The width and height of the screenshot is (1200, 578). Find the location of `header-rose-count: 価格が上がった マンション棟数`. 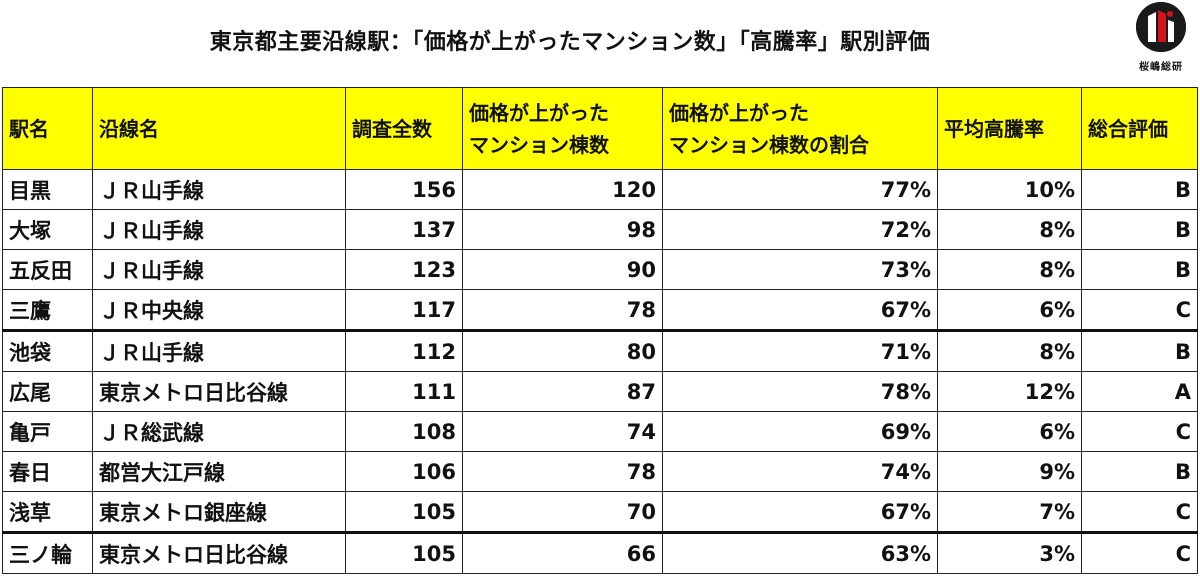

header-rose-count: 価格が上がった マンション棟数 is located at coordinates (562, 128).